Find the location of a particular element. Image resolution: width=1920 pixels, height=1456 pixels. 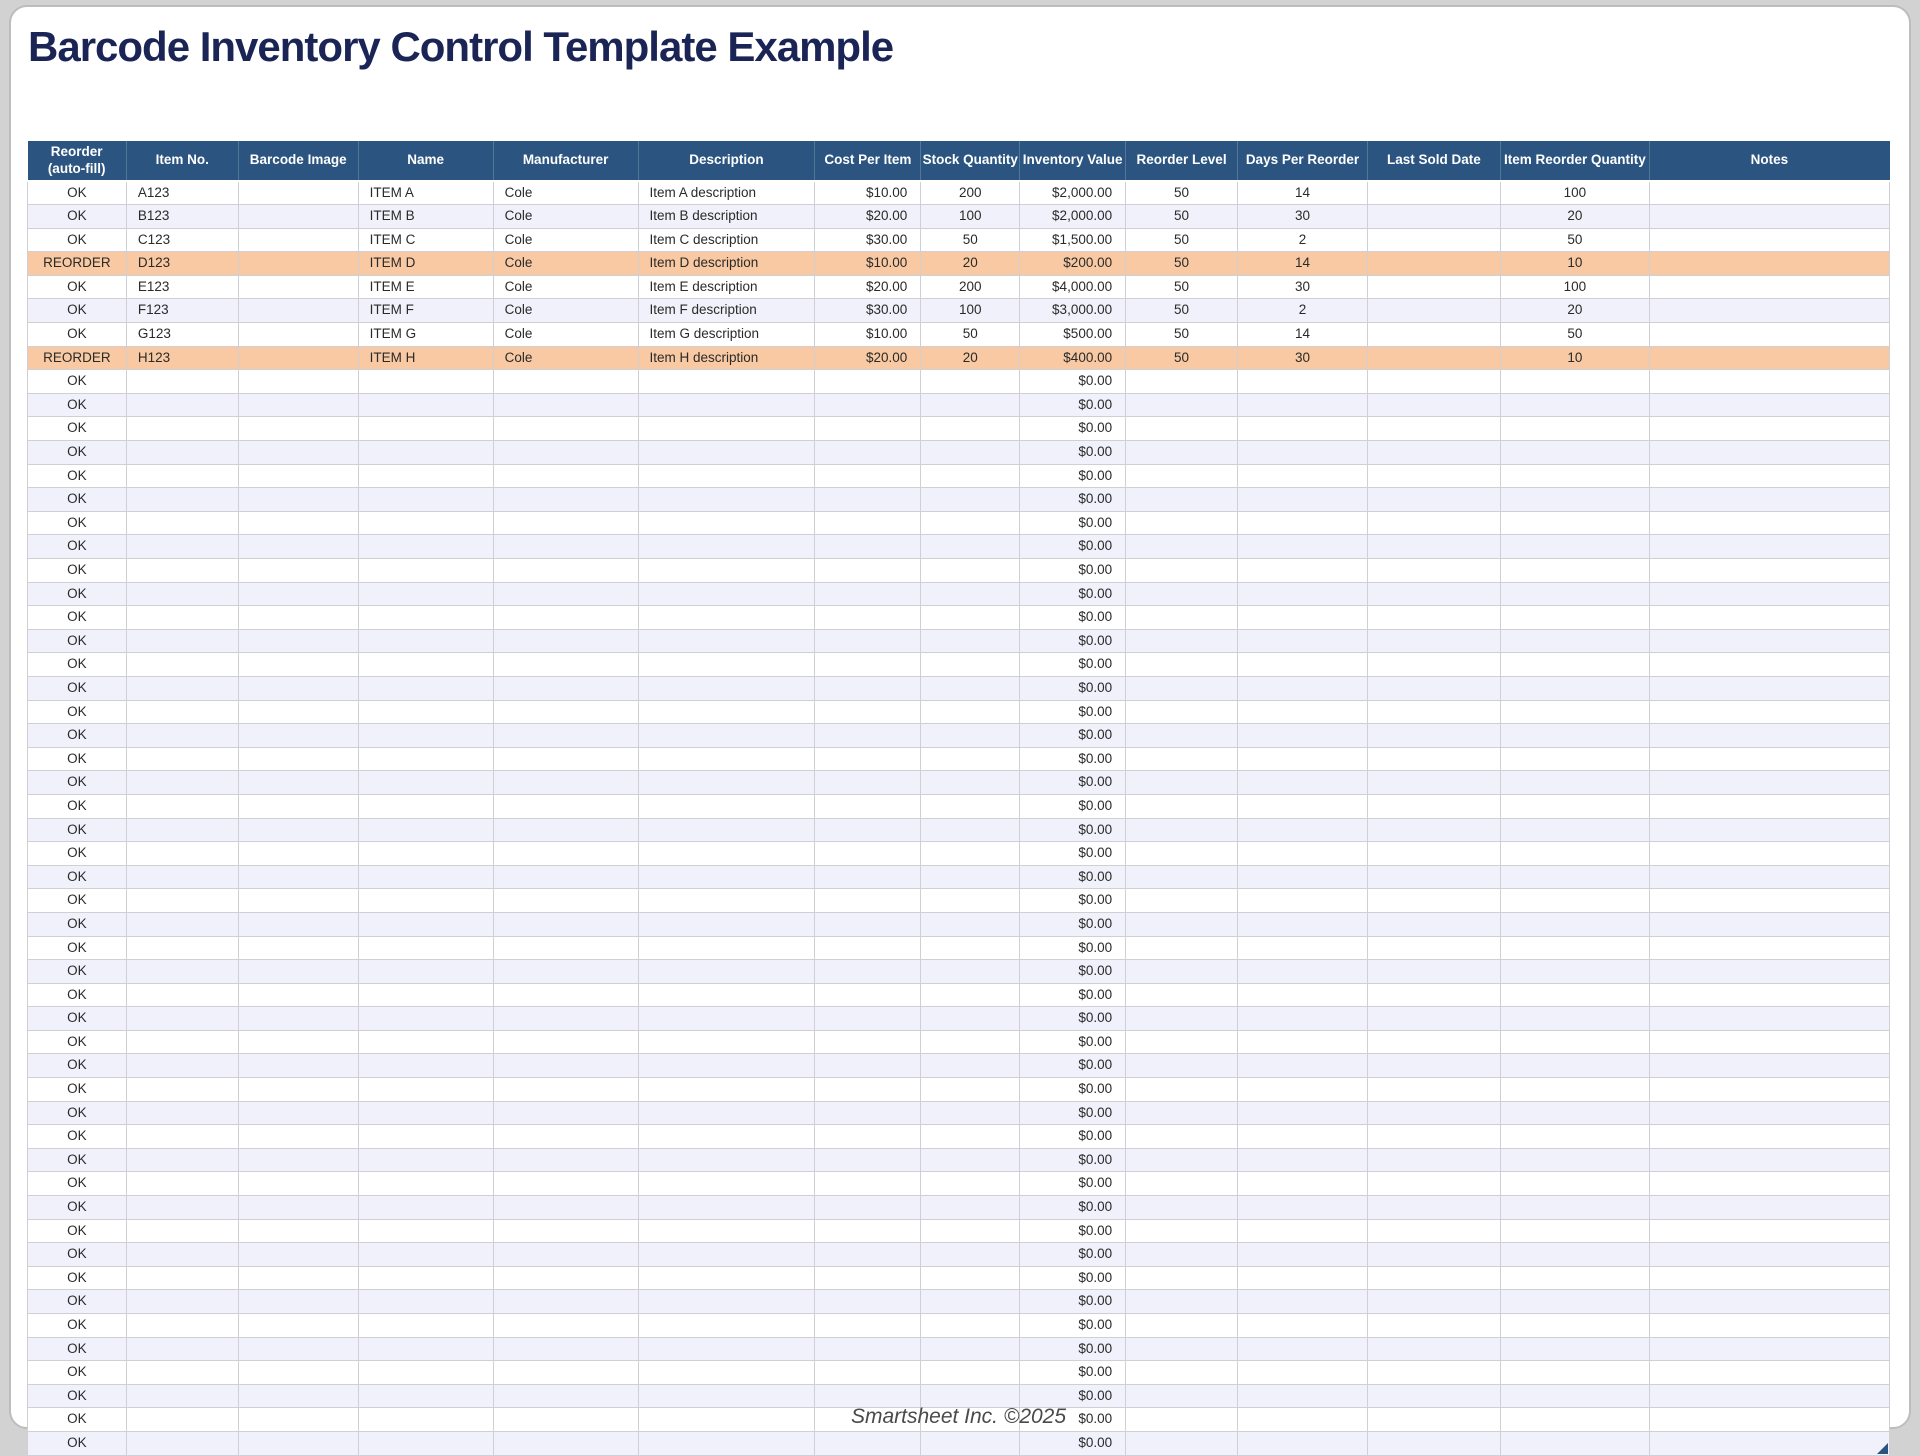

cell-reorder_level: 50 is located at coordinates (1181, 334).